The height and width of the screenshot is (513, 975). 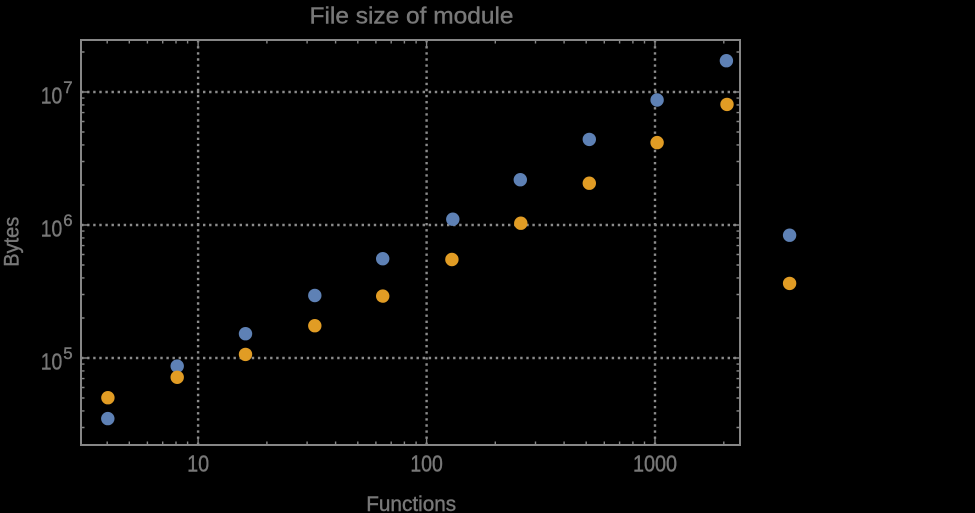 What do you see at coordinates (426, 464) in the screenshot?
I see `svg-text: 100` at bounding box center [426, 464].